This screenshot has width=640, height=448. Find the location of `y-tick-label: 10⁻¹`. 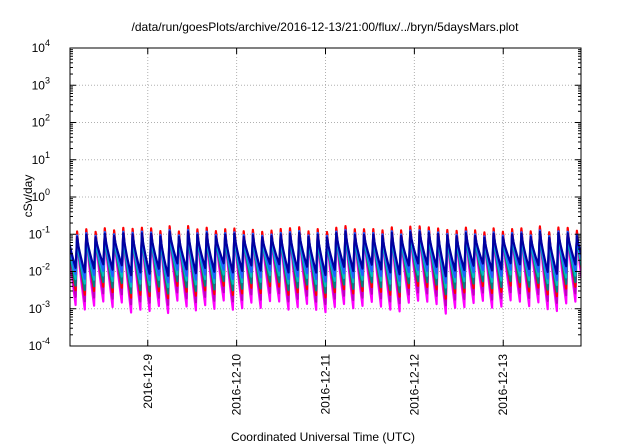

y-tick-label: 10⁻¹ is located at coordinates (39, 232).